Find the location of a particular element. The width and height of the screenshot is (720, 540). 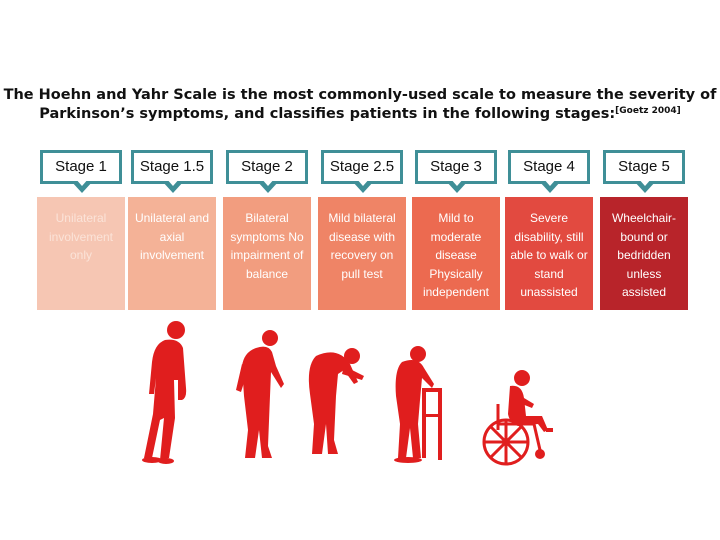

standing-person-icon is located at coordinates (164, 392).